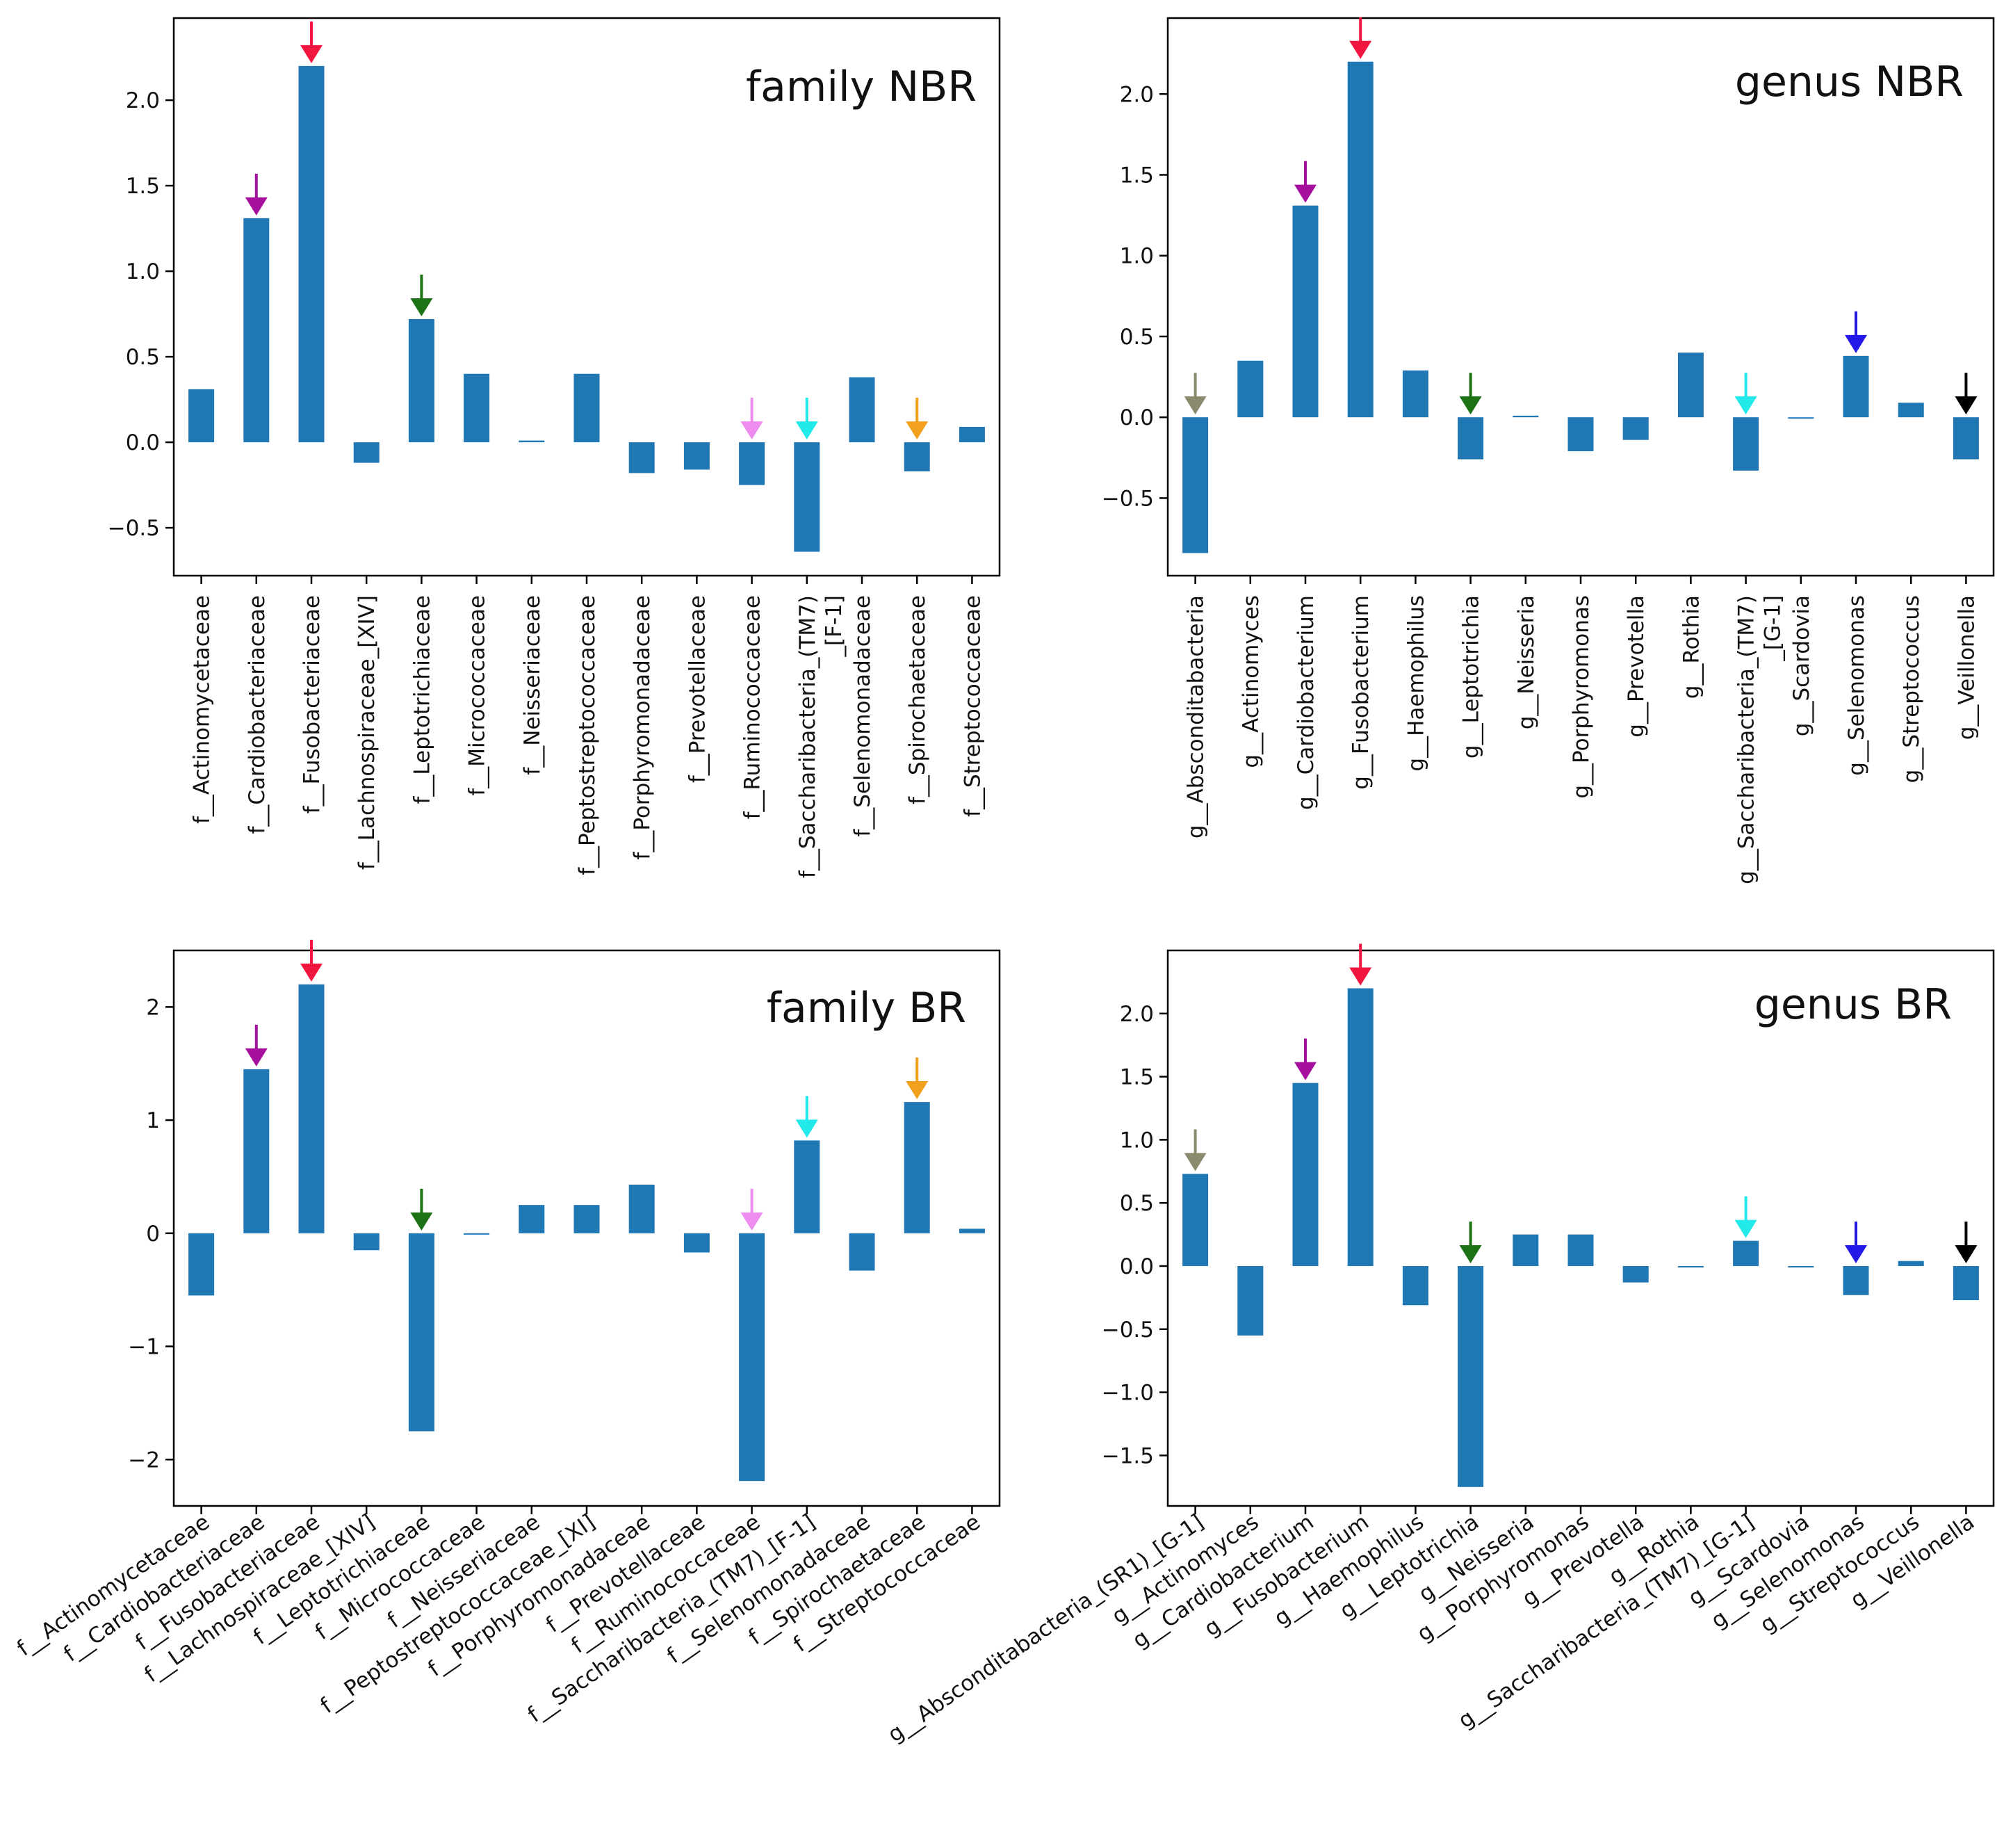  Describe the element at coordinates (1137, 1140) in the screenshot. I see `y-tick-label: 1.0` at that location.